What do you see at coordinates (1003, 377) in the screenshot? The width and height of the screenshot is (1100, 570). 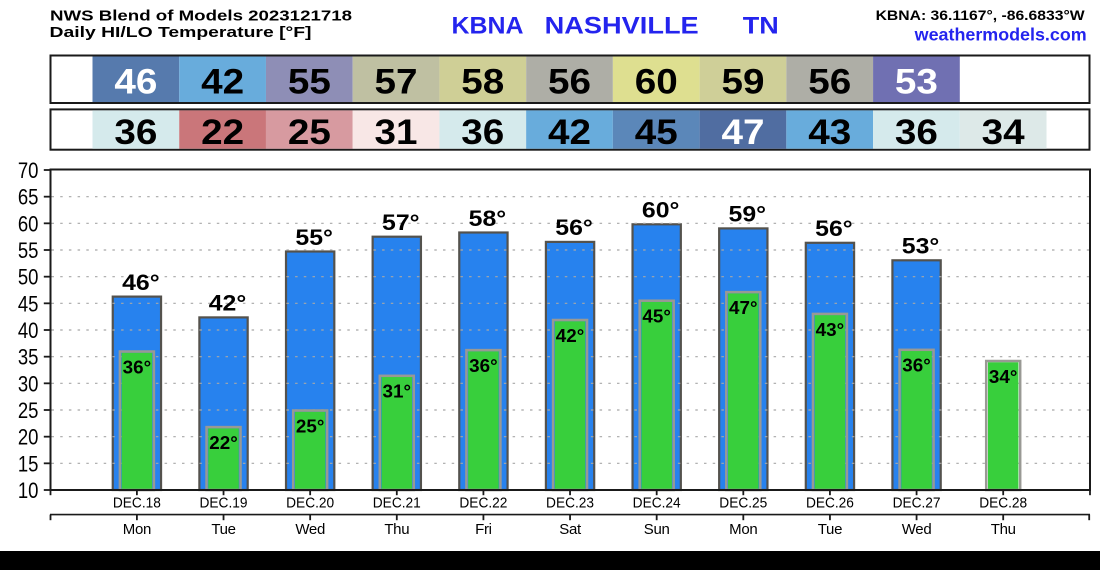 I see `svg-text: 34°` at bounding box center [1003, 377].